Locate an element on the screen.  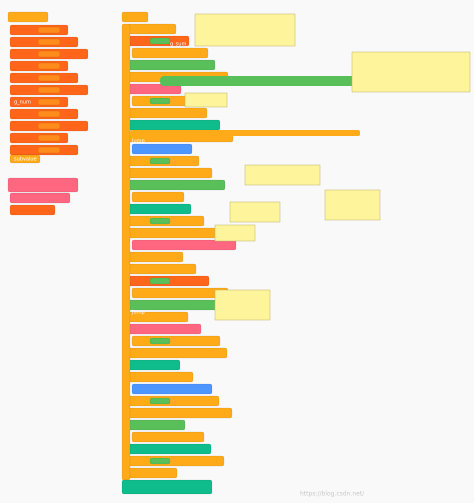
watermark: https://blog.csdn.net/ is located at coordinates (332, 494).